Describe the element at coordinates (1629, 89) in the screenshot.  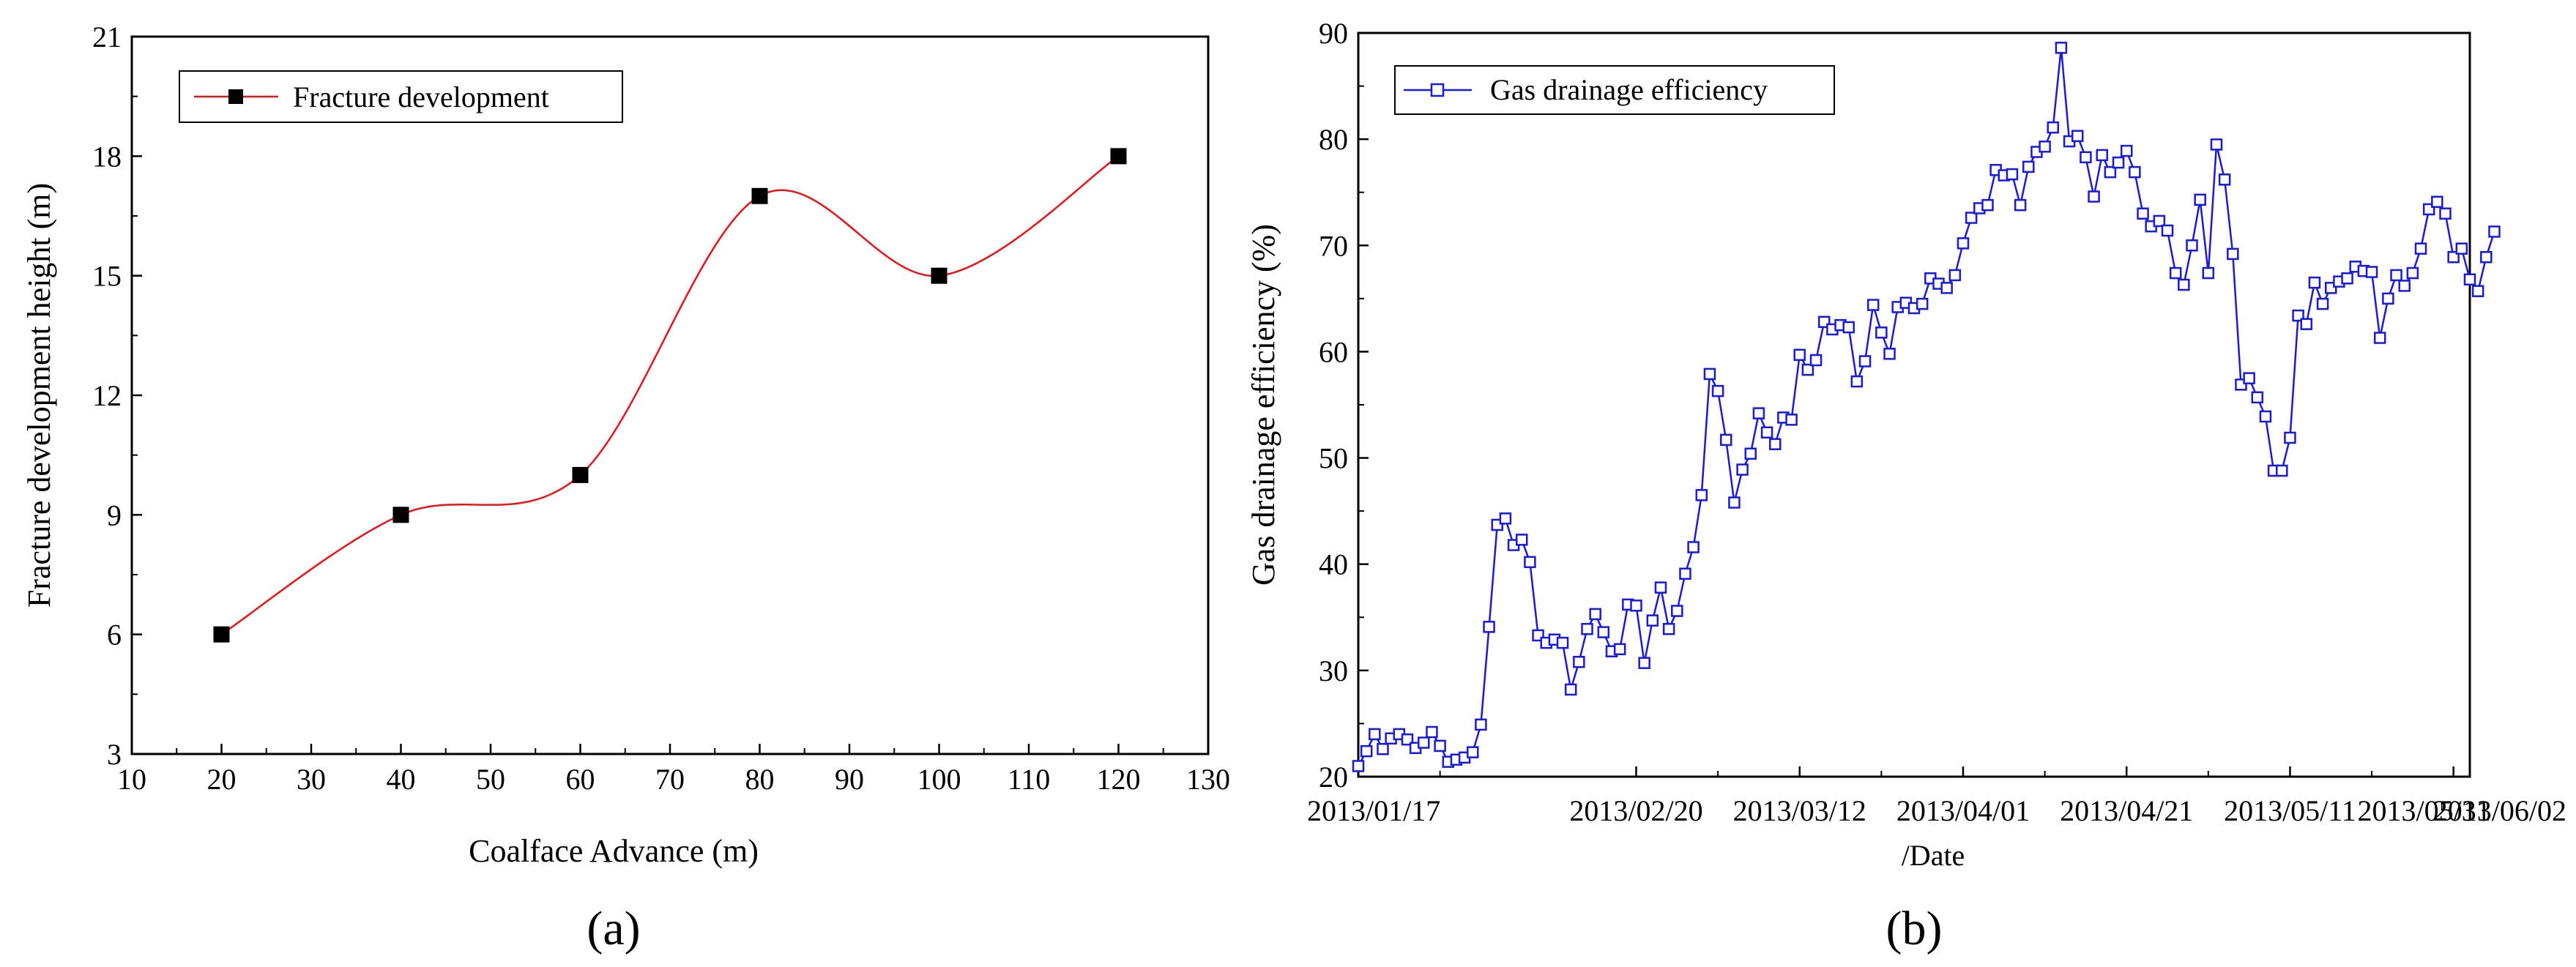
I see `chart-b-legend-label: Gas drainage efficiency` at that location.